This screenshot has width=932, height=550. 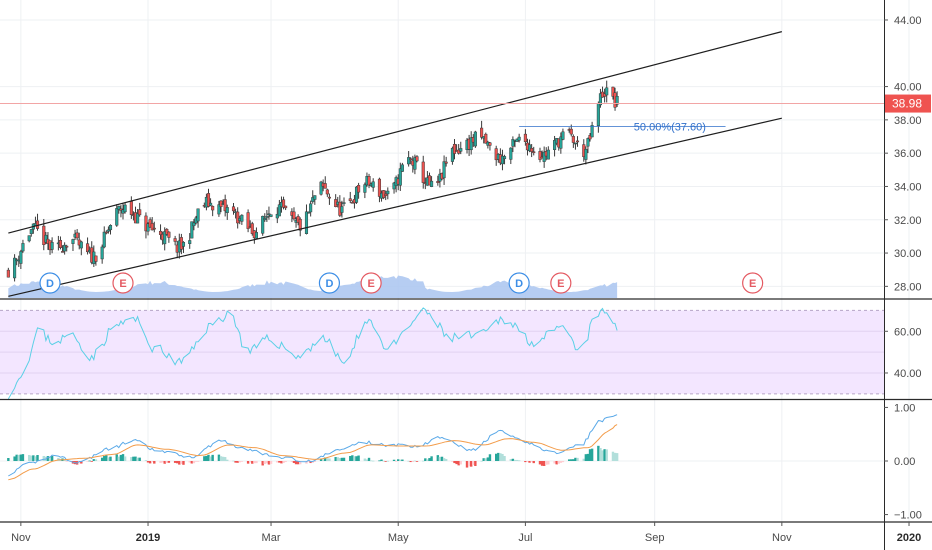 What do you see at coordinates (519, 283) in the screenshot?
I see `dividend-marker: D` at bounding box center [519, 283].